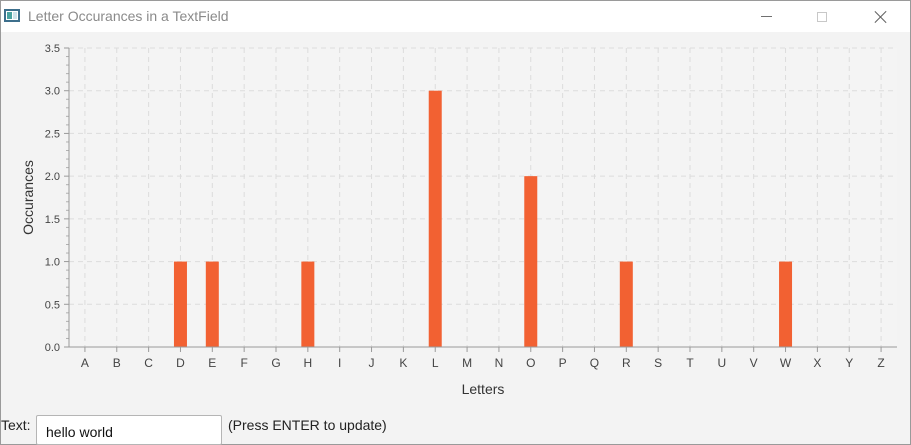  What do you see at coordinates (52, 177) in the screenshot?
I see `y-tick-label: 2.0` at bounding box center [52, 177].